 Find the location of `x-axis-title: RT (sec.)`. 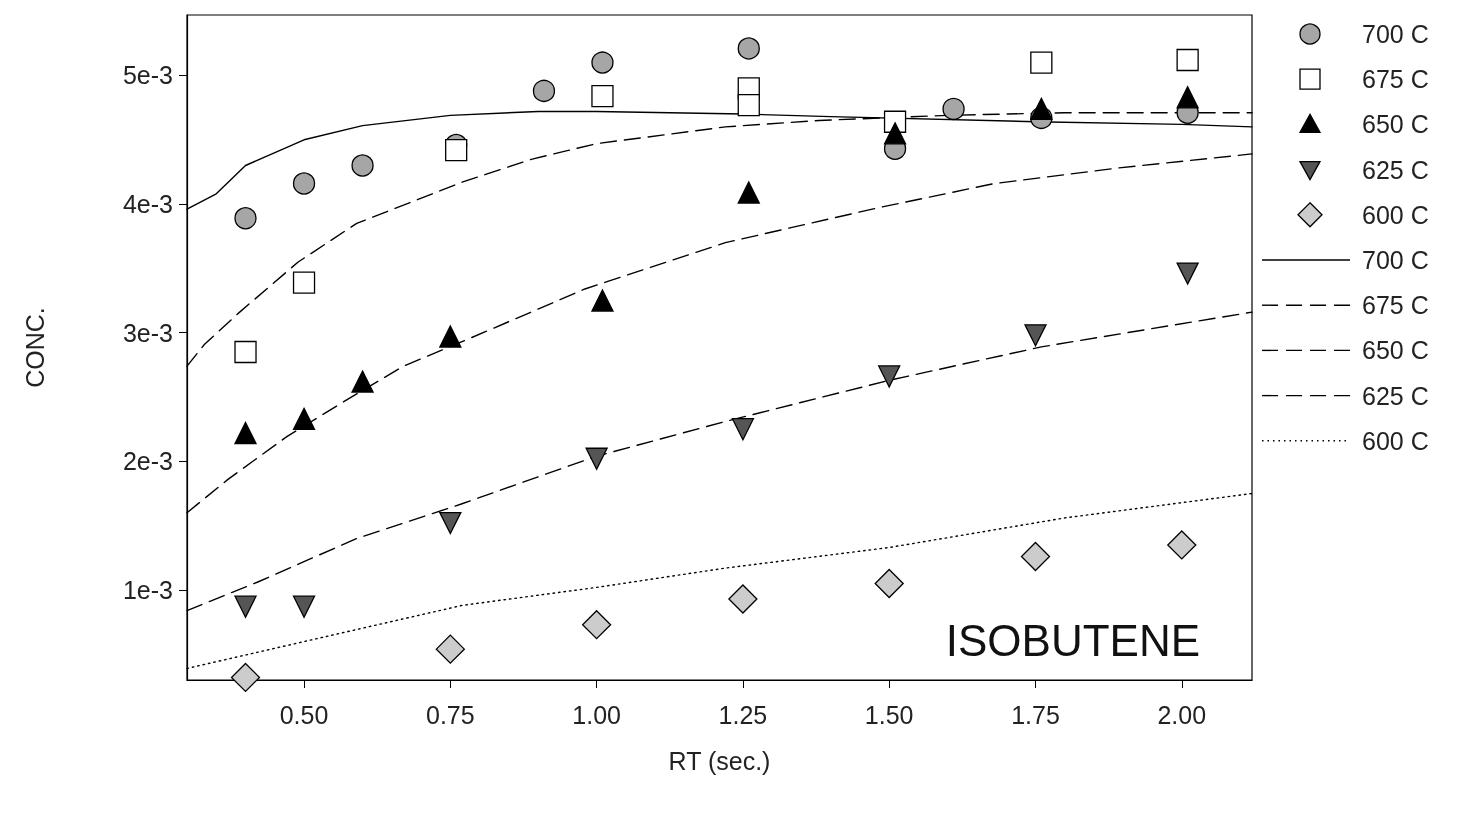

x-axis-title: RT (sec.) is located at coordinates (719, 760).